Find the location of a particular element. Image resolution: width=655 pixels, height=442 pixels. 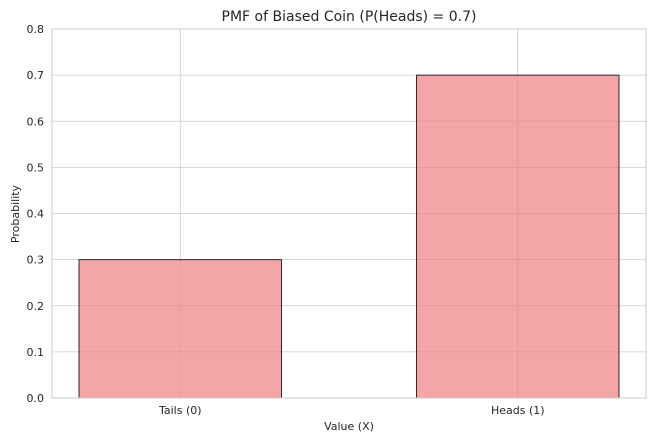

y-axis-ticks: 0.0 0.1 0.2 0.3 0.4 0.5 0.6 0.7 0.8 is located at coordinates (36, 214).